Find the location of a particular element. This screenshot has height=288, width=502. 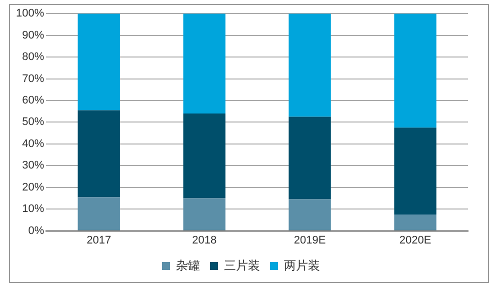

y-tick-label: 40% is located at coordinates (33, 144).